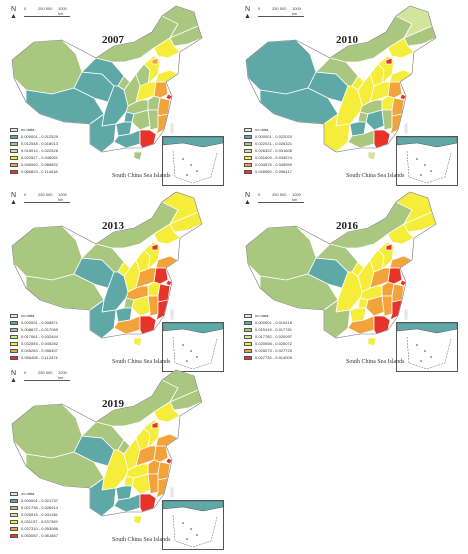 The image size is (468, 554). Describe the element at coordinates (39, 514) in the screenshot. I see `legend-label: 0.026915 - 0.031136` at that location.